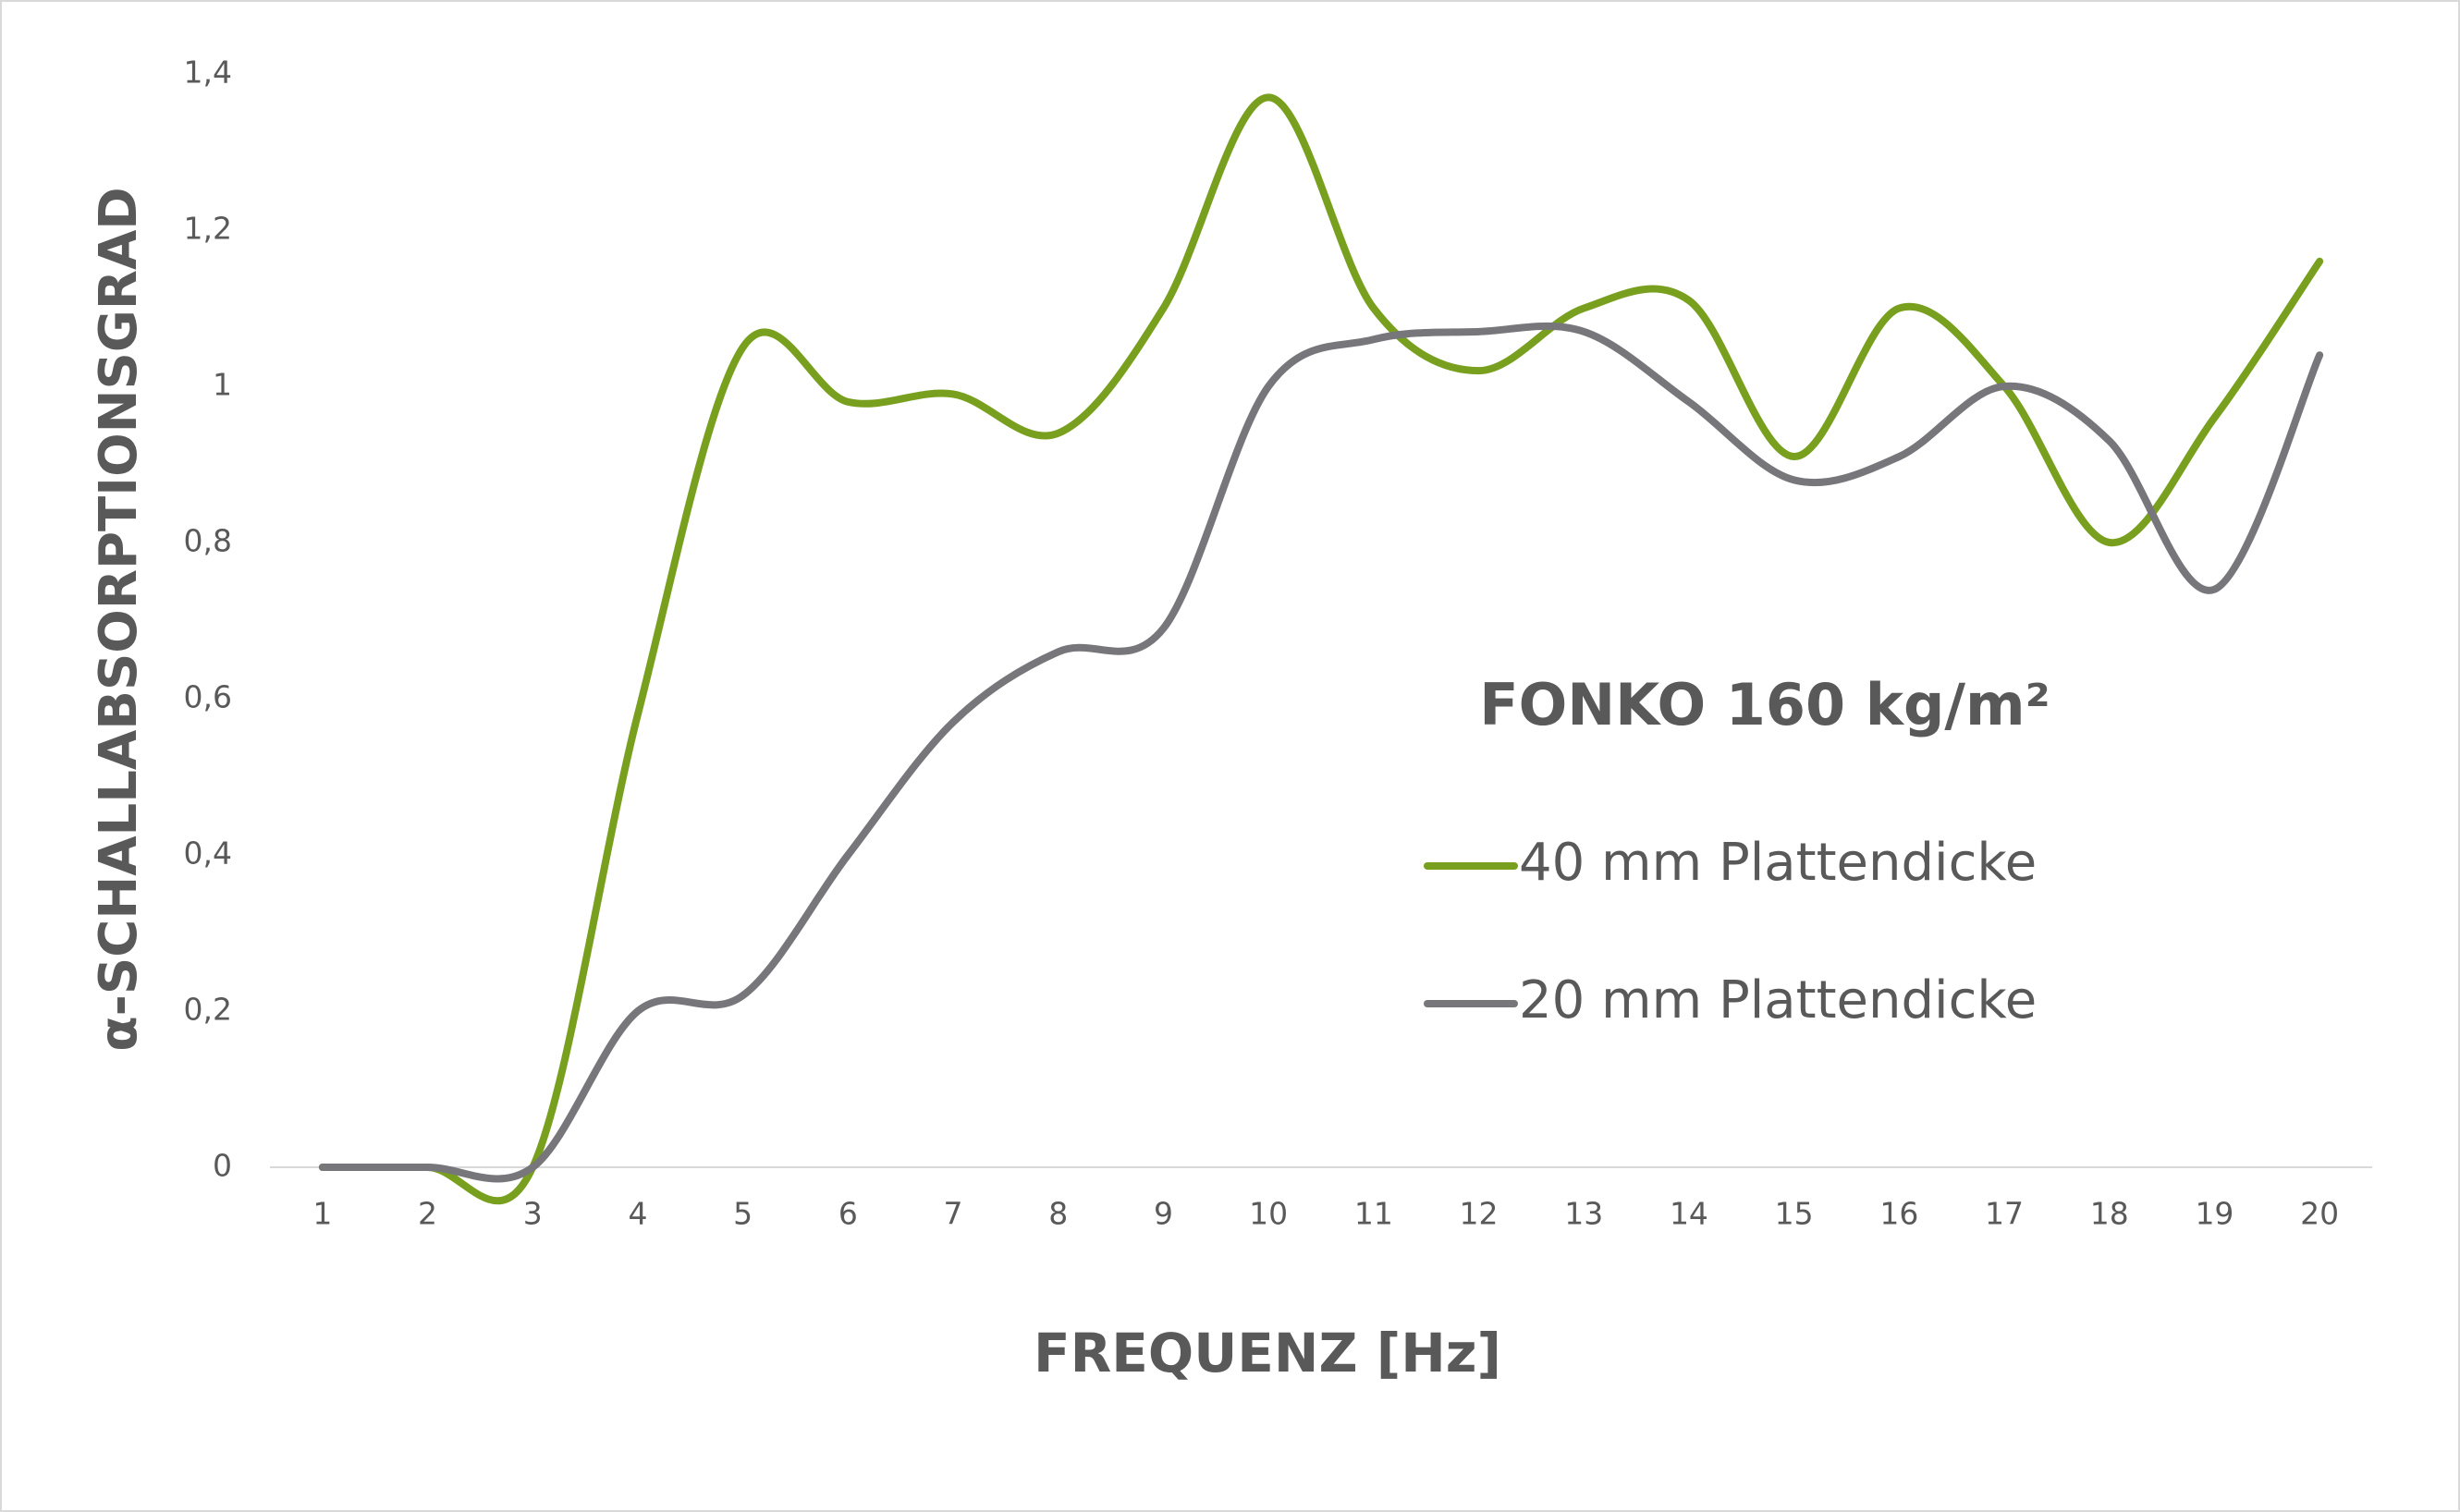 The image size is (2460, 1512). I want to click on x-tick-label: 11, so click(1374, 1214).